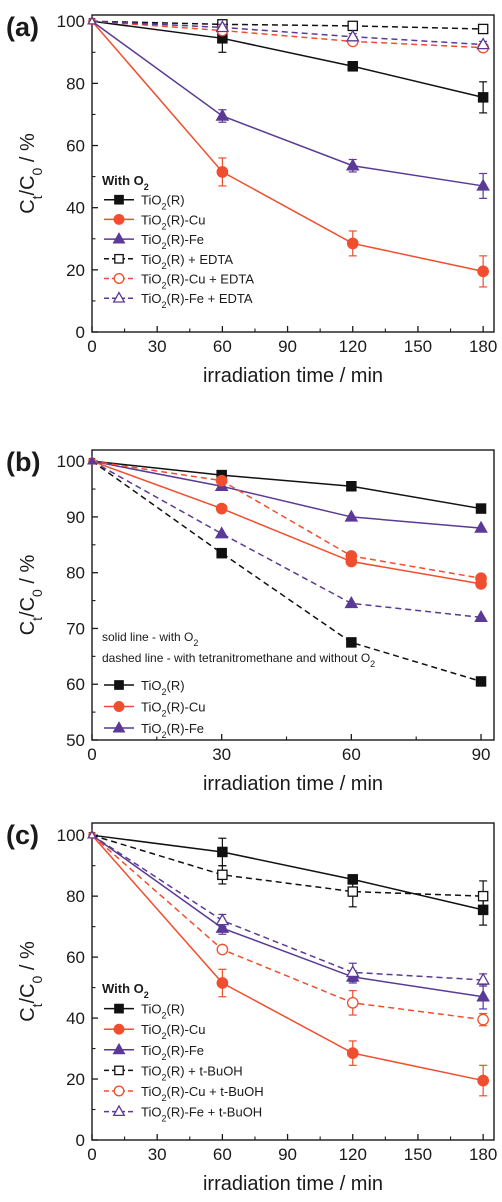 The height and width of the screenshot is (1202, 502). I want to click on legend-entry-label: TiO2(R)-Cu + t-BuOH, so click(202, 1093).